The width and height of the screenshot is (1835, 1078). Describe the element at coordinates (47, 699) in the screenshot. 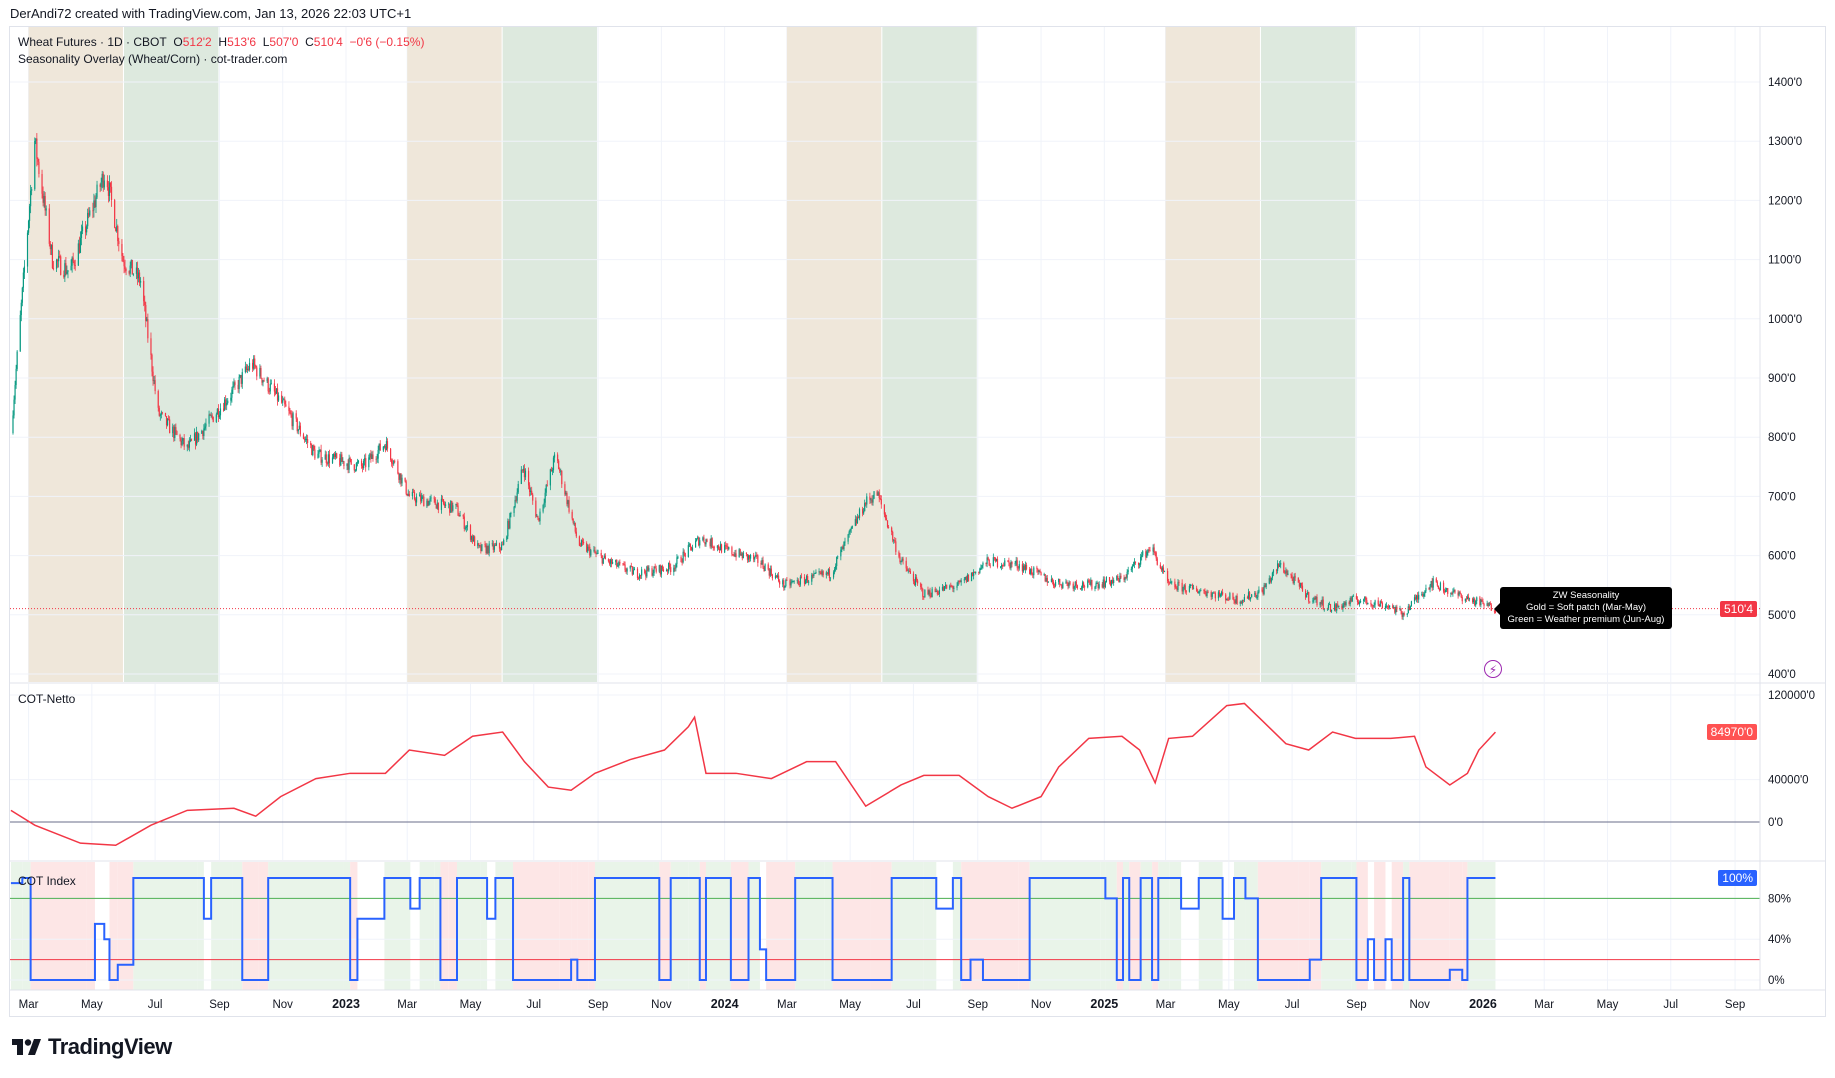

I see `cot-netto-legend: COT-Netto` at that location.